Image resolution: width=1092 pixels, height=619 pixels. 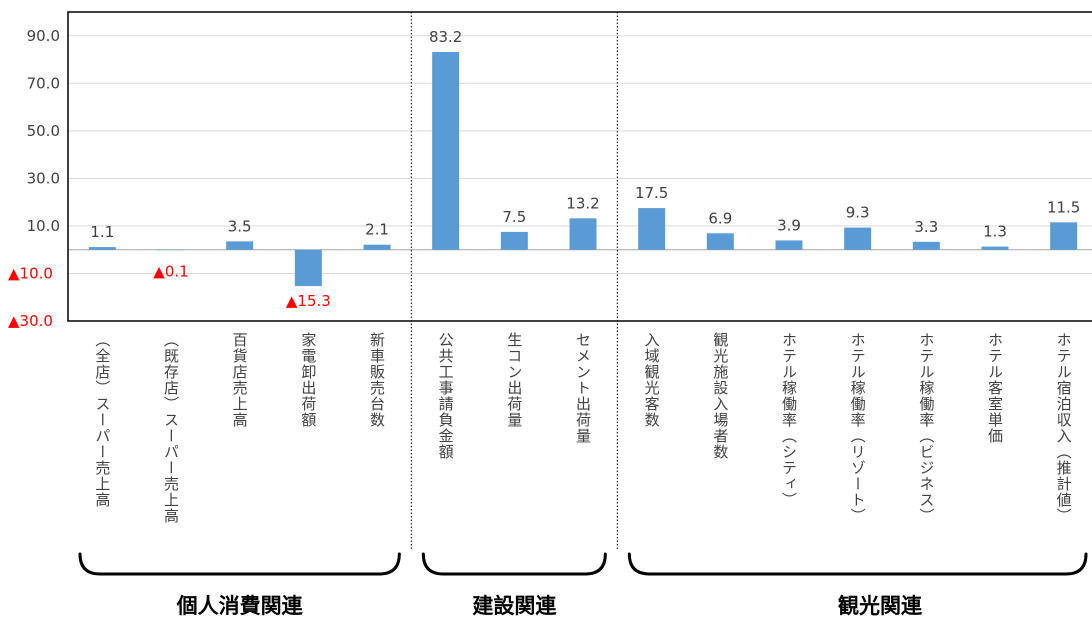 What do you see at coordinates (514, 217) in the screenshot?
I see `value-label: 7.5` at bounding box center [514, 217].